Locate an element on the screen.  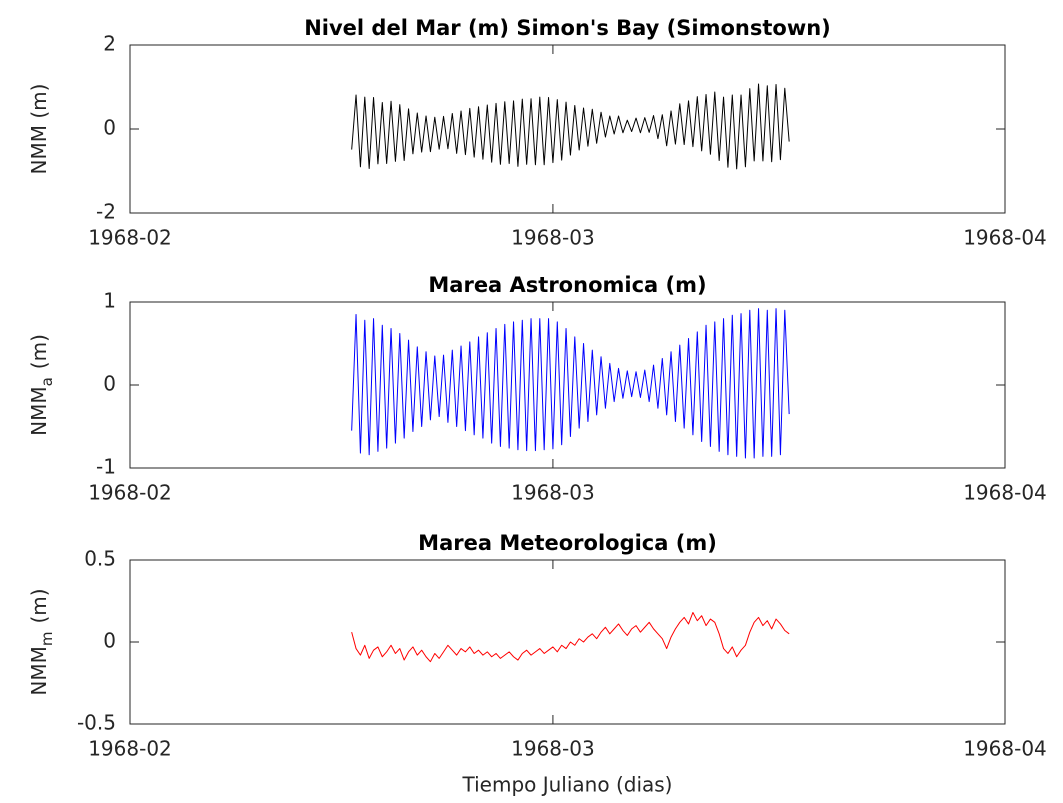
y-tick-label: 1 is located at coordinates (109, 301).